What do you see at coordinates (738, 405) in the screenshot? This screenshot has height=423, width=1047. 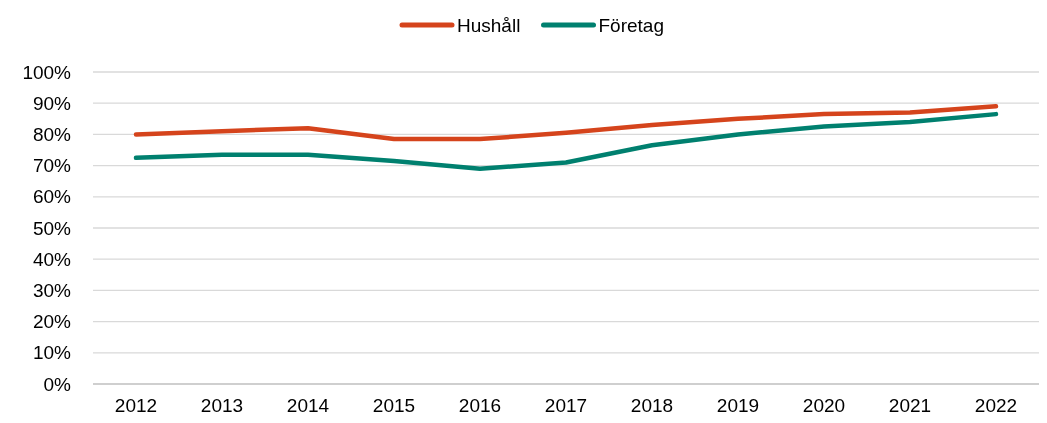 I see `x-tick-label: 2019` at bounding box center [738, 405].